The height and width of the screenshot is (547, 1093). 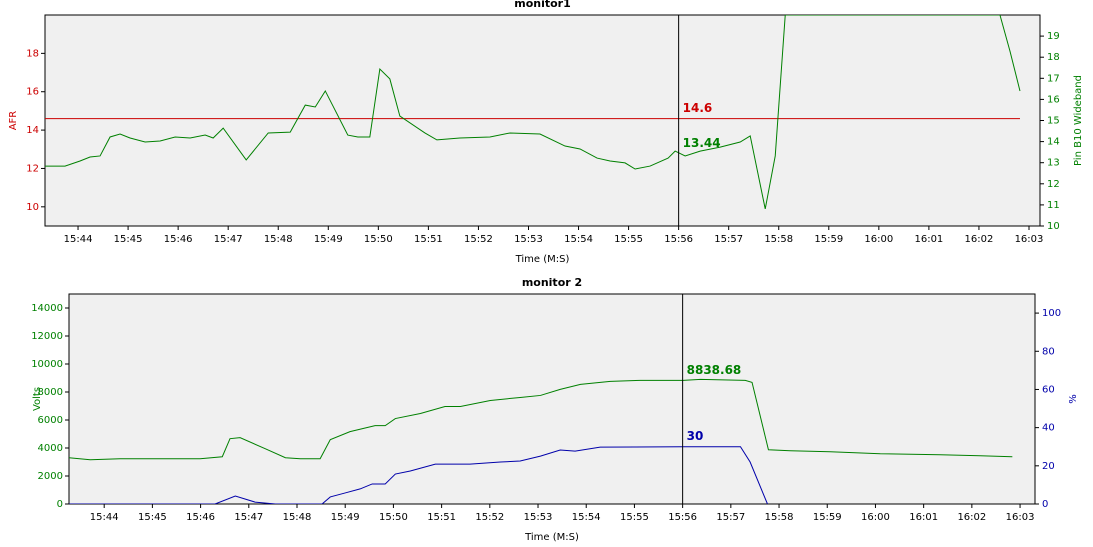 I want to click on annotation: 30, so click(x=695, y=436).